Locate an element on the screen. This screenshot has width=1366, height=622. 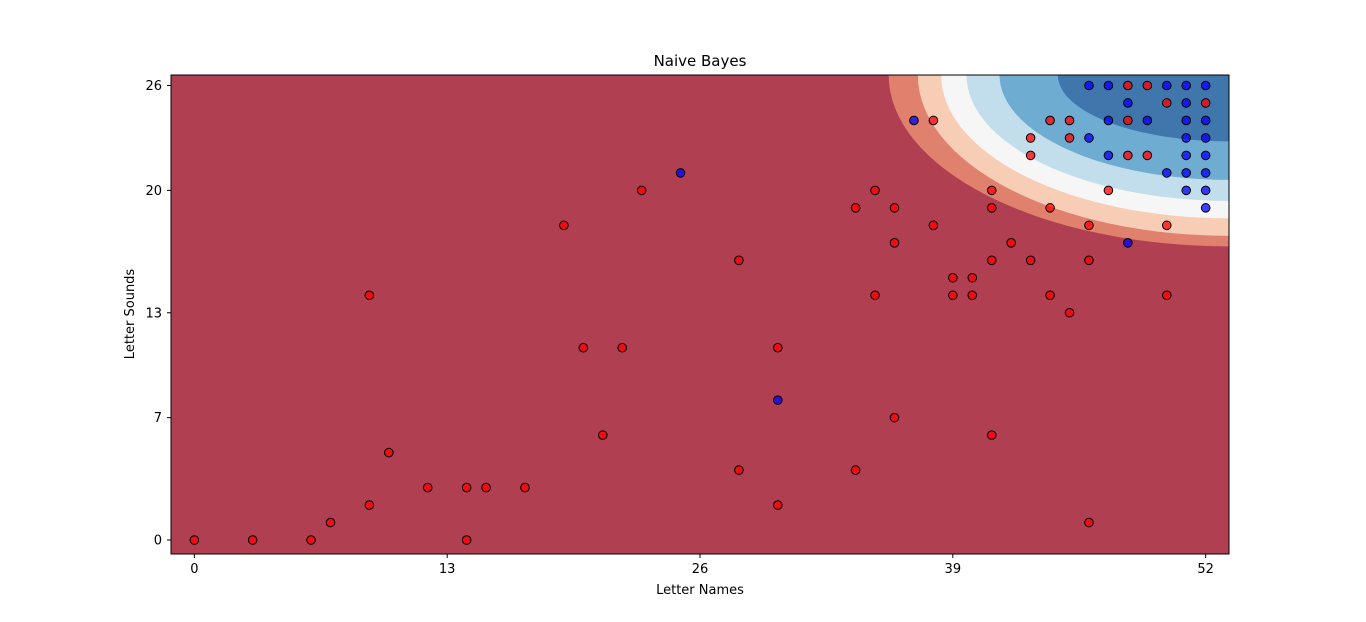
y-axis-label: Letter Sounds is located at coordinates (130, 314).